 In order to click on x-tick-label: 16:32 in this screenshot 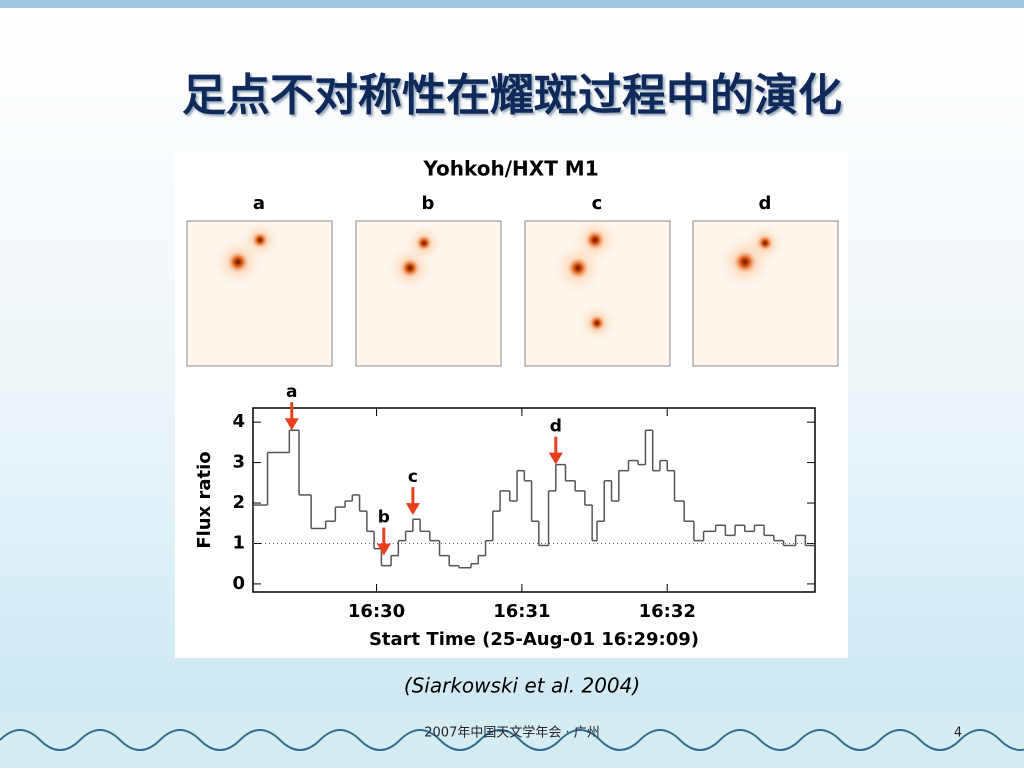, I will do `click(667, 611)`.